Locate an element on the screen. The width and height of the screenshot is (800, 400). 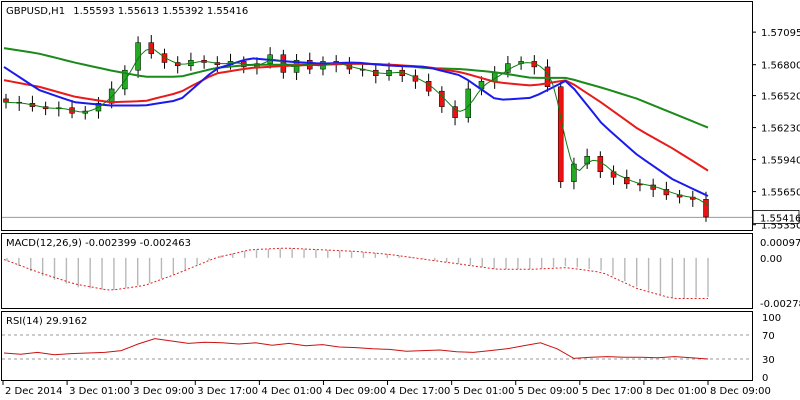
time-tick-label: 4 Dec 17:00 is located at coordinates (420, 391).